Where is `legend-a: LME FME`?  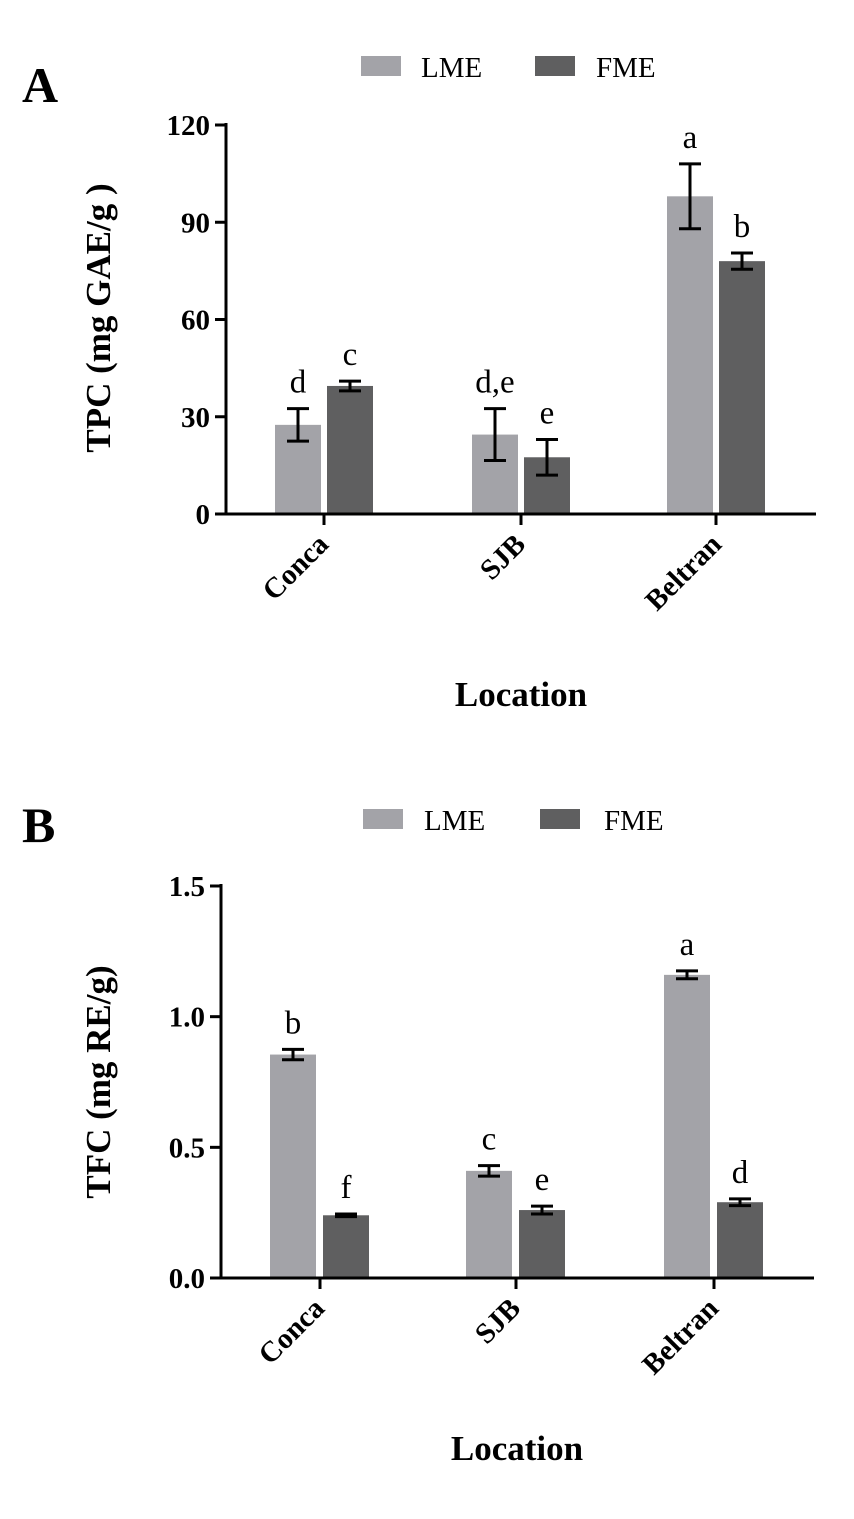
legend-a: LME FME is located at coordinates (508, 68).